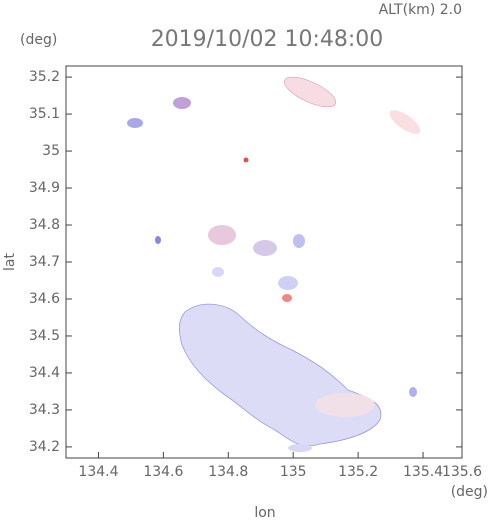  What do you see at coordinates (44, 299) in the screenshot?
I see `y-tick-label: 34.6` at bounding box center [44, 299].